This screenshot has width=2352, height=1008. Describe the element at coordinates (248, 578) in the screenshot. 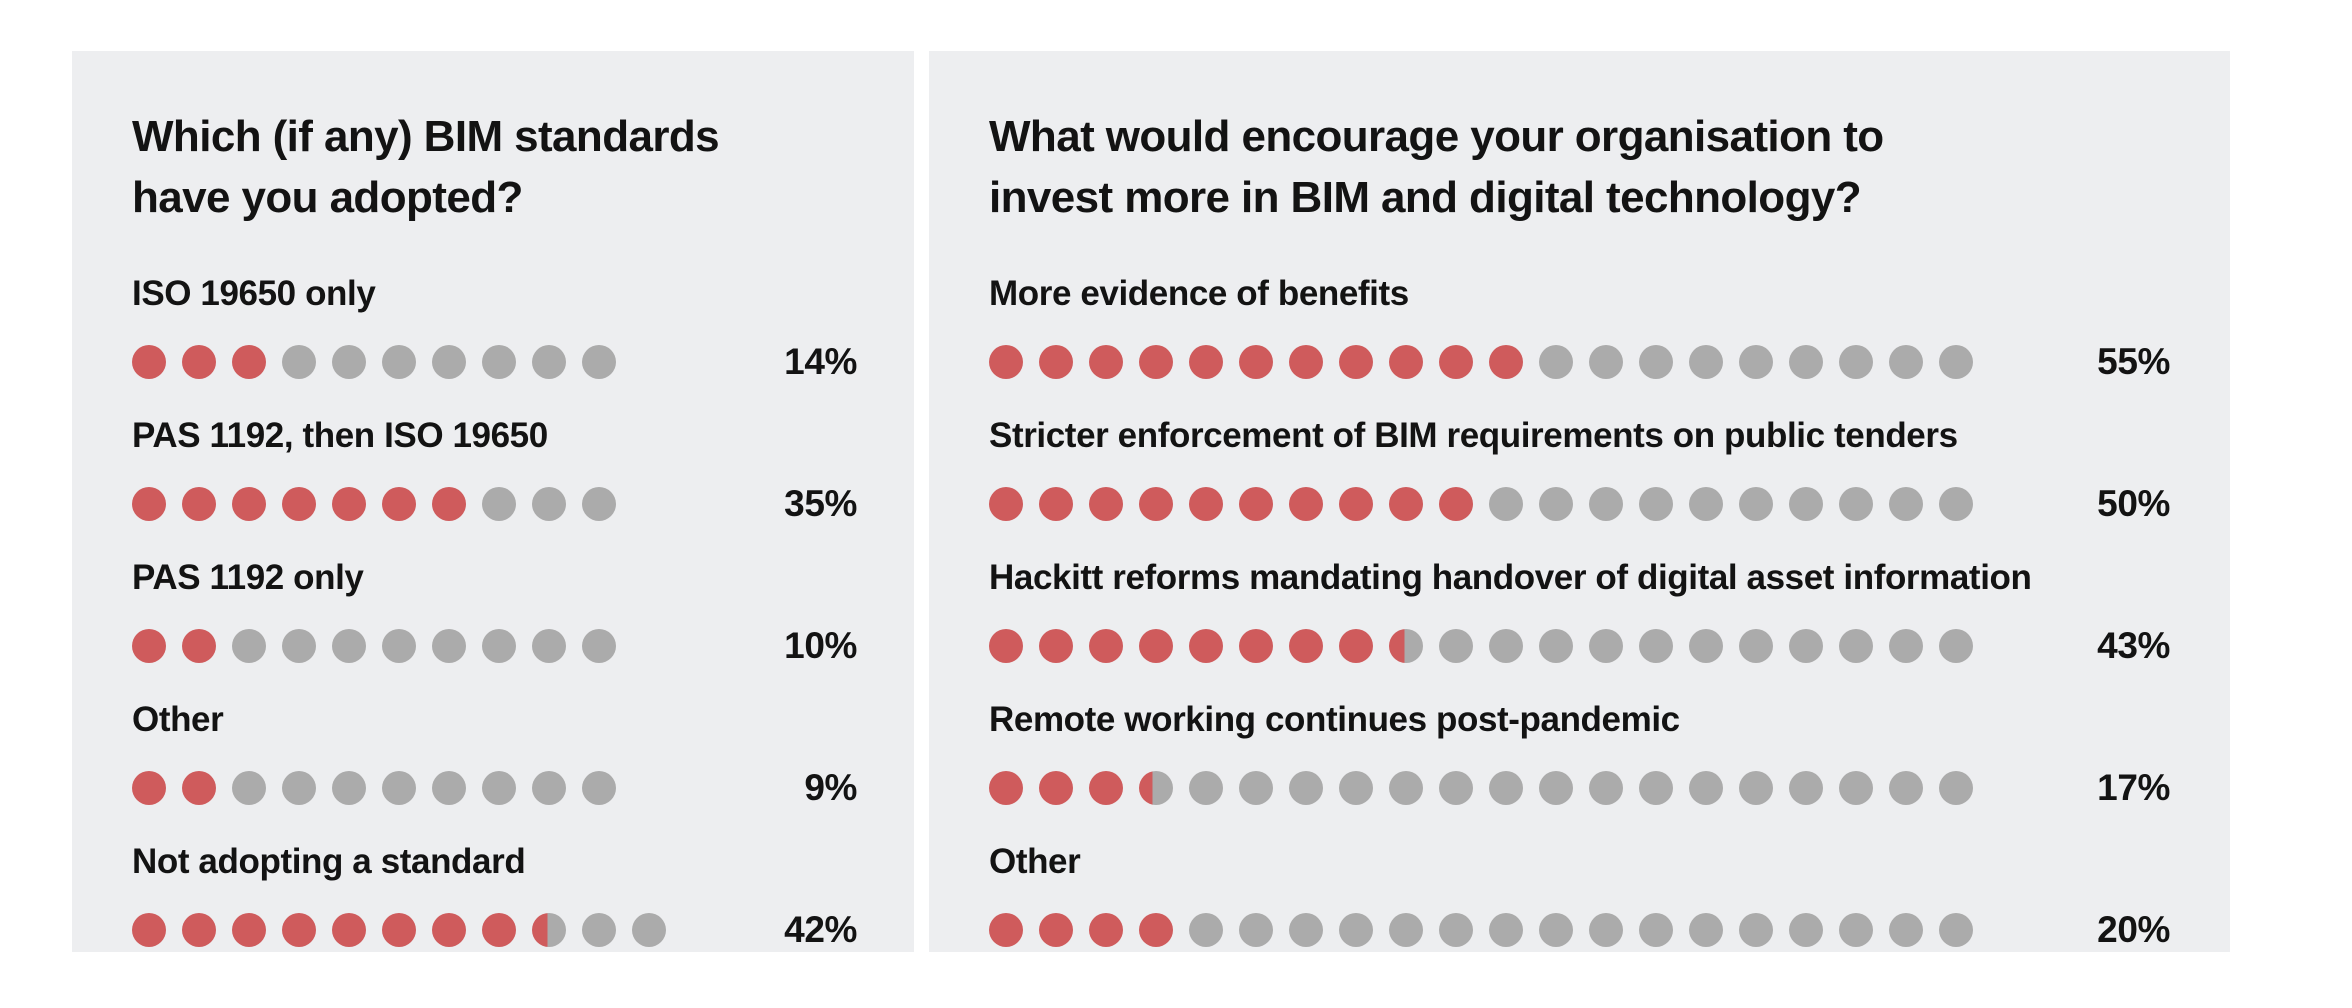

I see `category-label: PAS 1192 only` at that location.